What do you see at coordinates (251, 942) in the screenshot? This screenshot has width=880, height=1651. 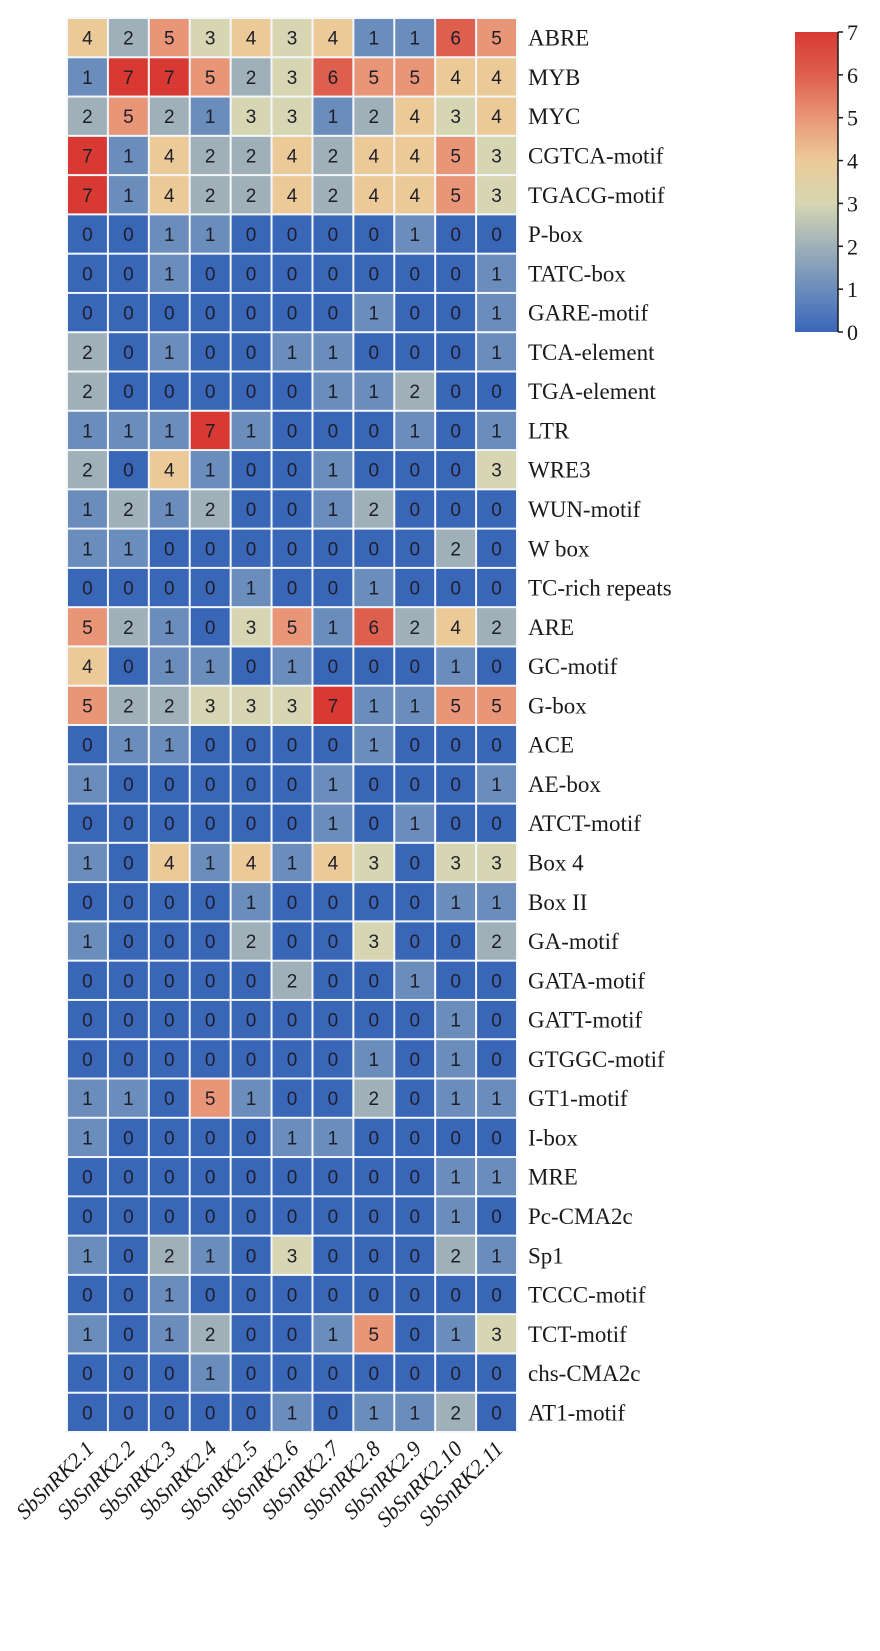 I see `cell-value-label: 2` at bounding box center [251, 942].